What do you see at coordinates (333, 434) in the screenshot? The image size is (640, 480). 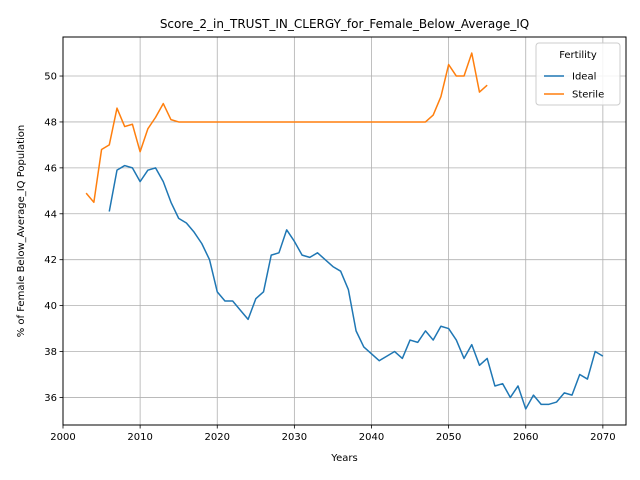 I see `x-axis-ticks: 2000 2010 2020 2030 2040 2050 2060 2070` at bounding box center [333, 434].